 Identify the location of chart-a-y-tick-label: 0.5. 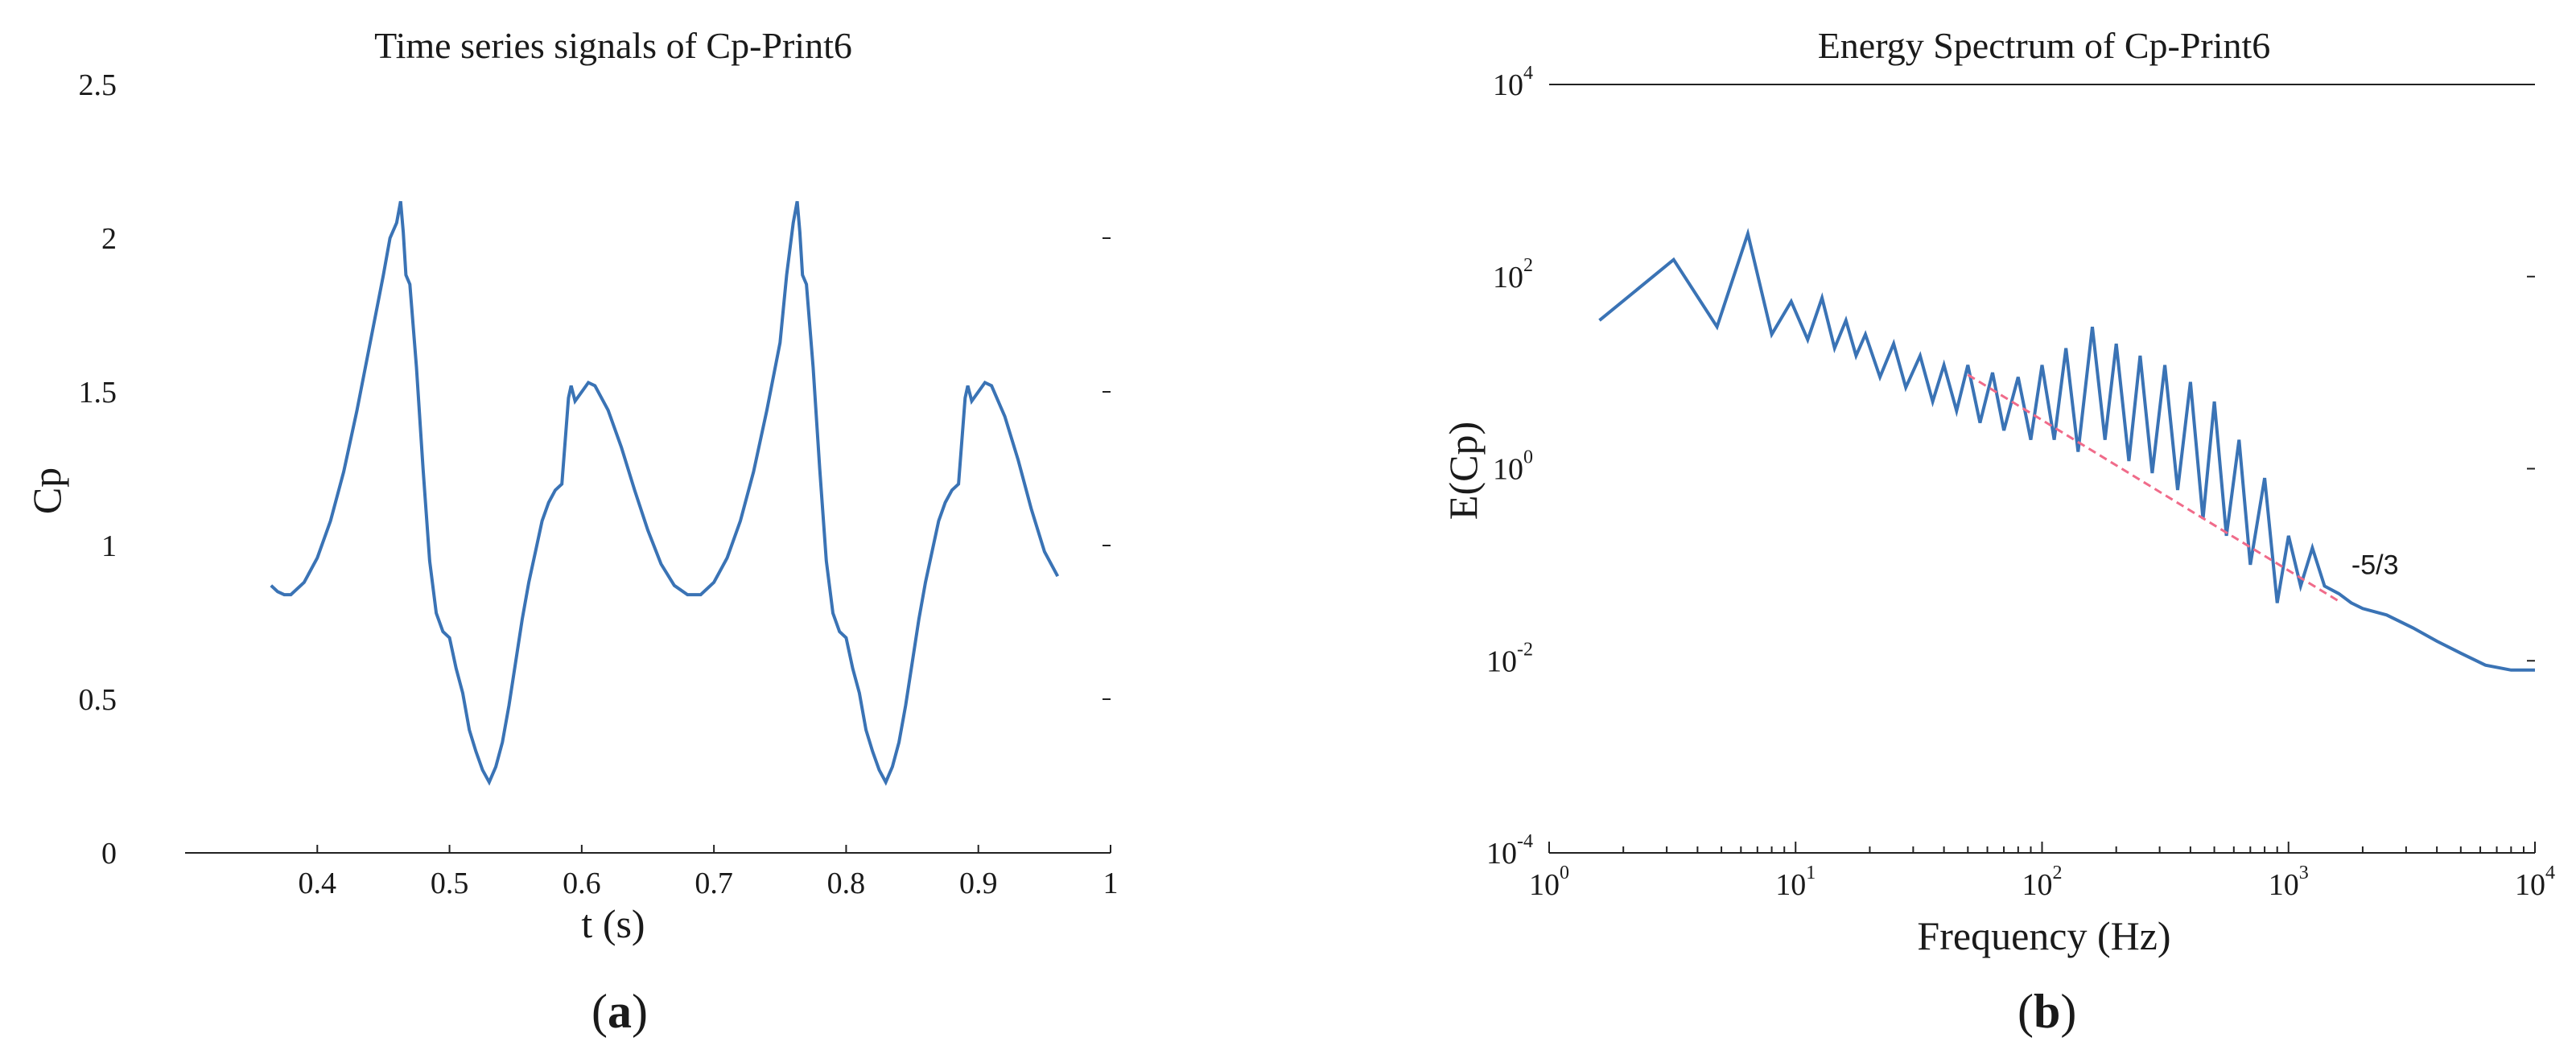
(98, 700).